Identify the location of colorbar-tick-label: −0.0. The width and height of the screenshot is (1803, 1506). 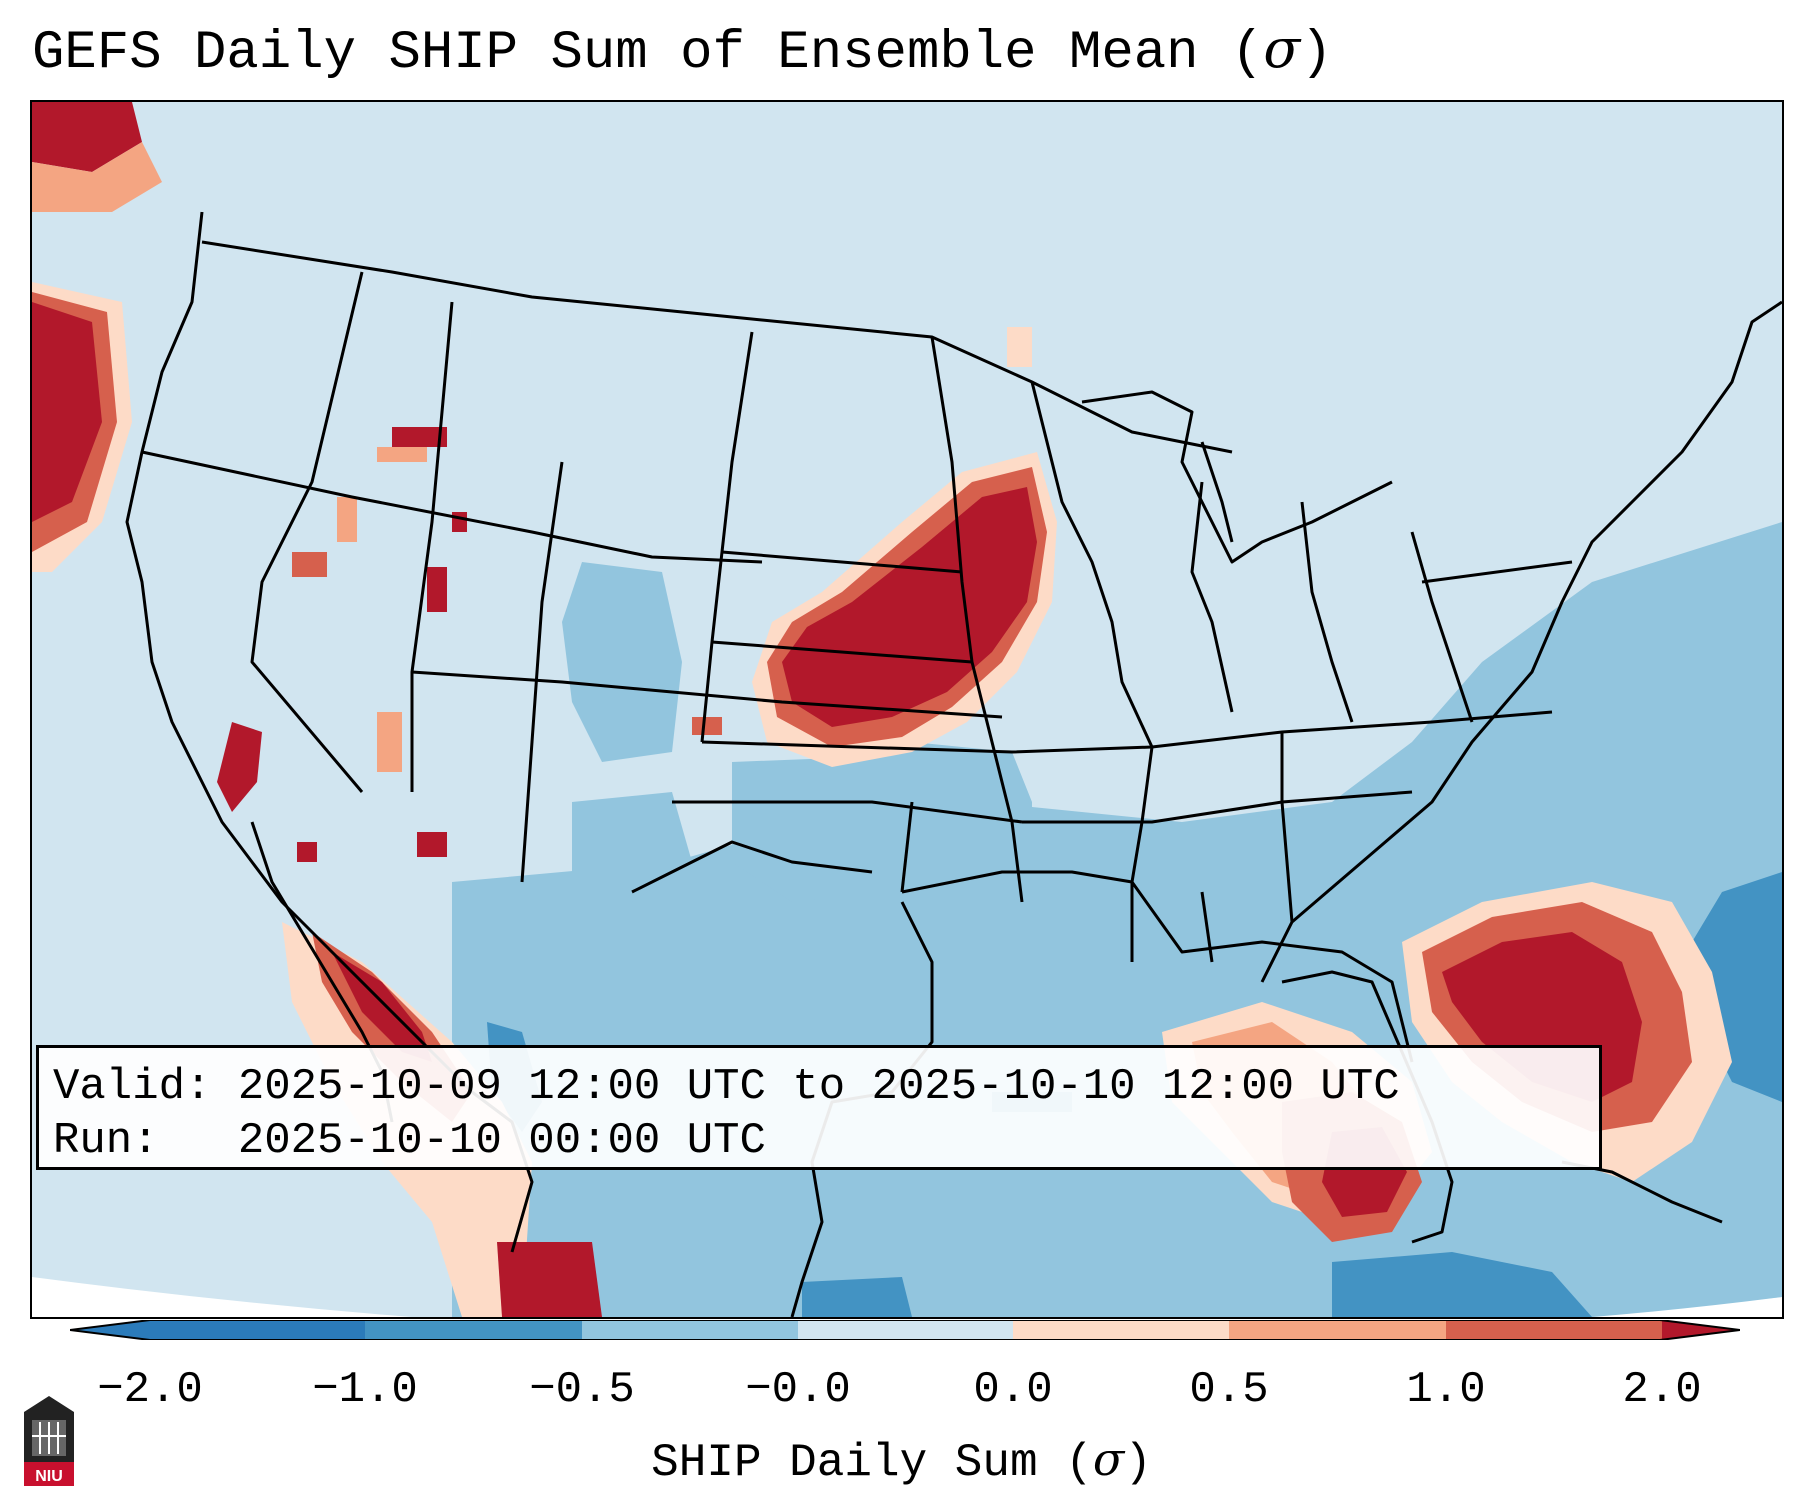
(798, 1390).